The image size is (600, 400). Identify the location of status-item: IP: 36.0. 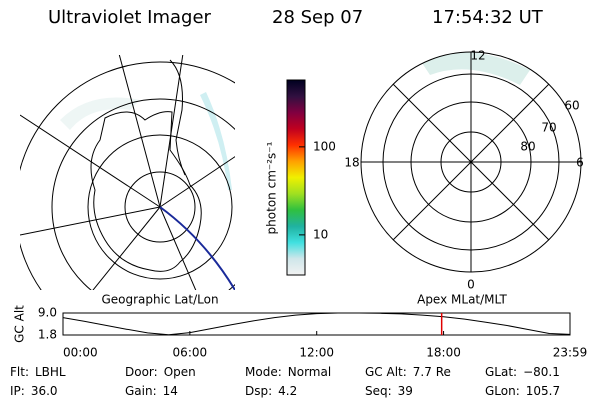
(34, 391).